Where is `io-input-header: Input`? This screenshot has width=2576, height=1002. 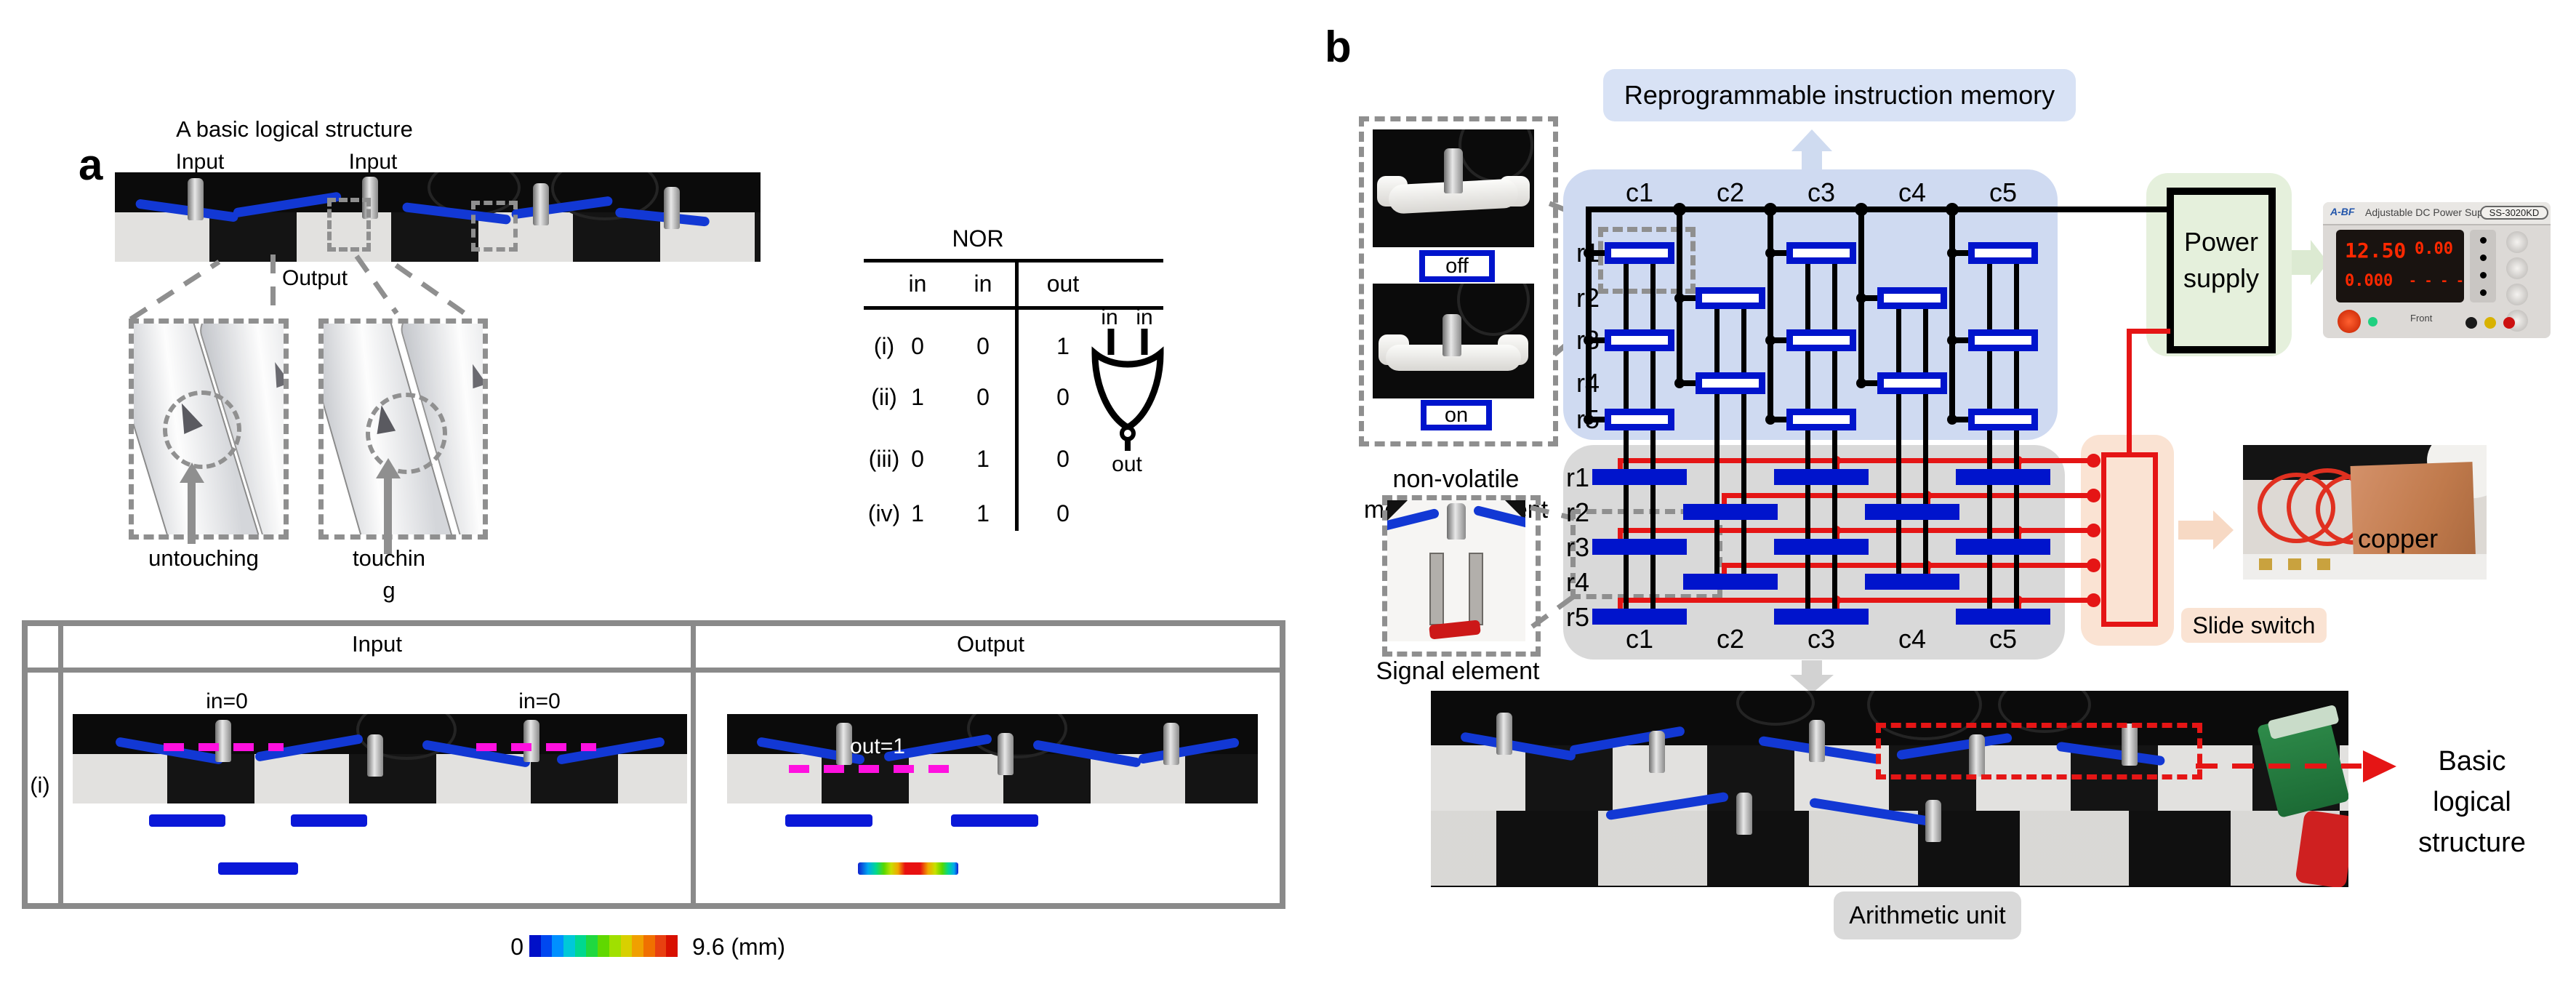 io-input-header: Input is located at coordinates (377, 644).